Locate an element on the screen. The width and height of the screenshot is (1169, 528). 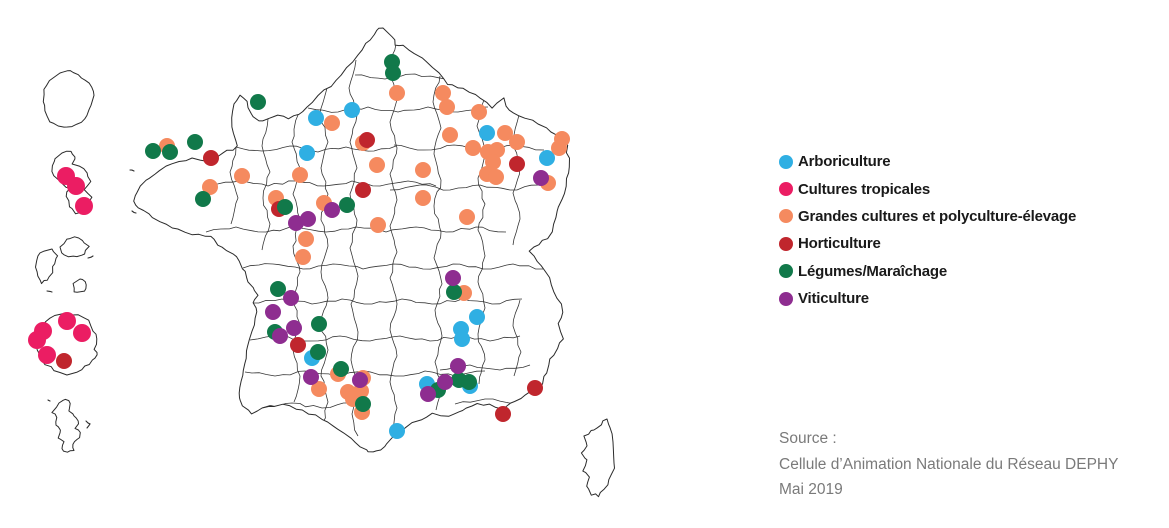
overseas-territories-outlines is located at coordinates (66, 261).